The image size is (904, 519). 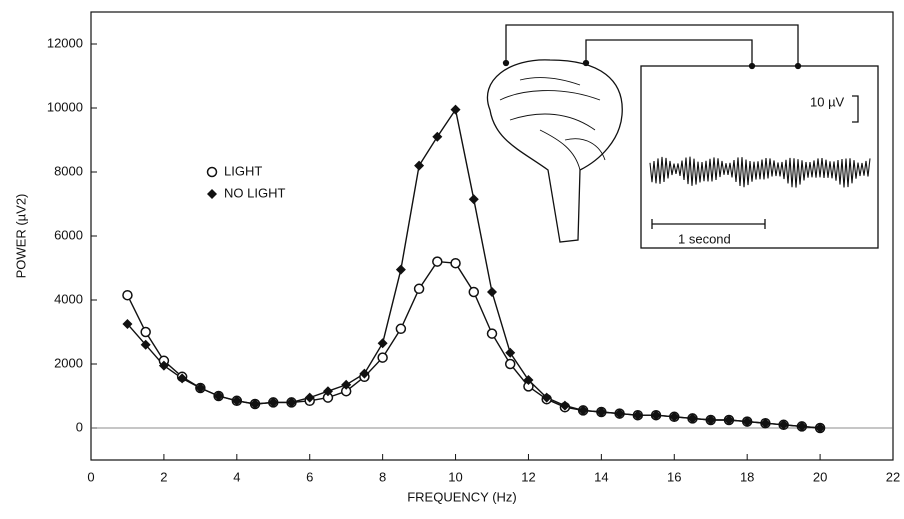 What do you see at coordinates (68, 298) in the screenshot?
I see `y-tick-label: 4000` at bounding box center [68, 298].